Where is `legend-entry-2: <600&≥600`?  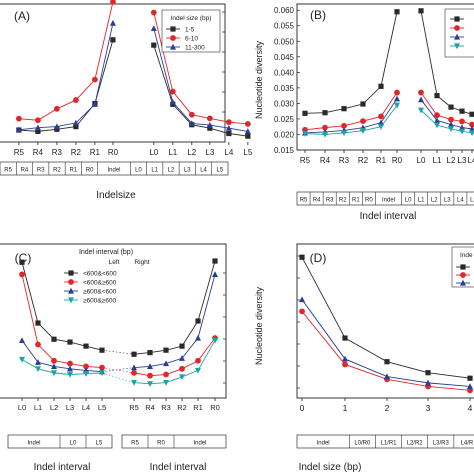 legend-entry-2: <600&≥600 is located at coordinates (100, 283).